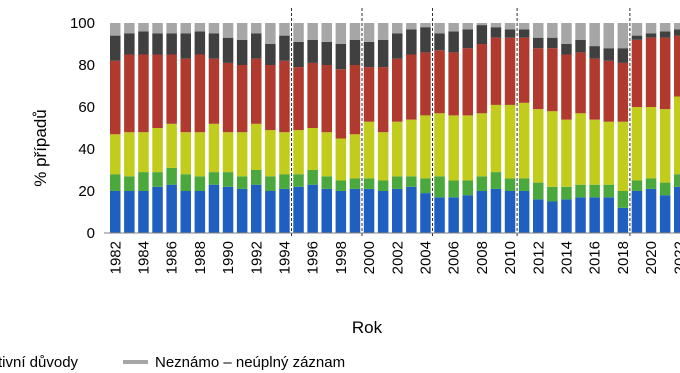 The image size is (680, 373). I want to click on bar-segment-1996-s3, so click(312, 95).